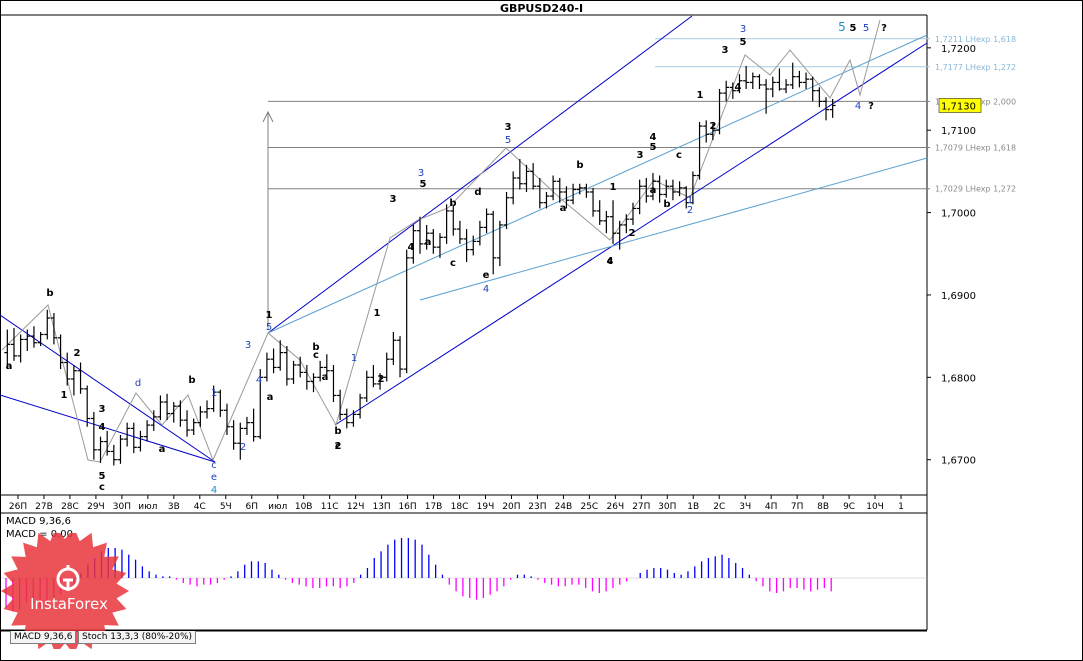 The height and width of the screenshot is (661, 1083). What do you see at coordinates (541, 8) in the screenshot?
I see `chart-title: GBPUSD240-I` at bounding box center [541, 8].